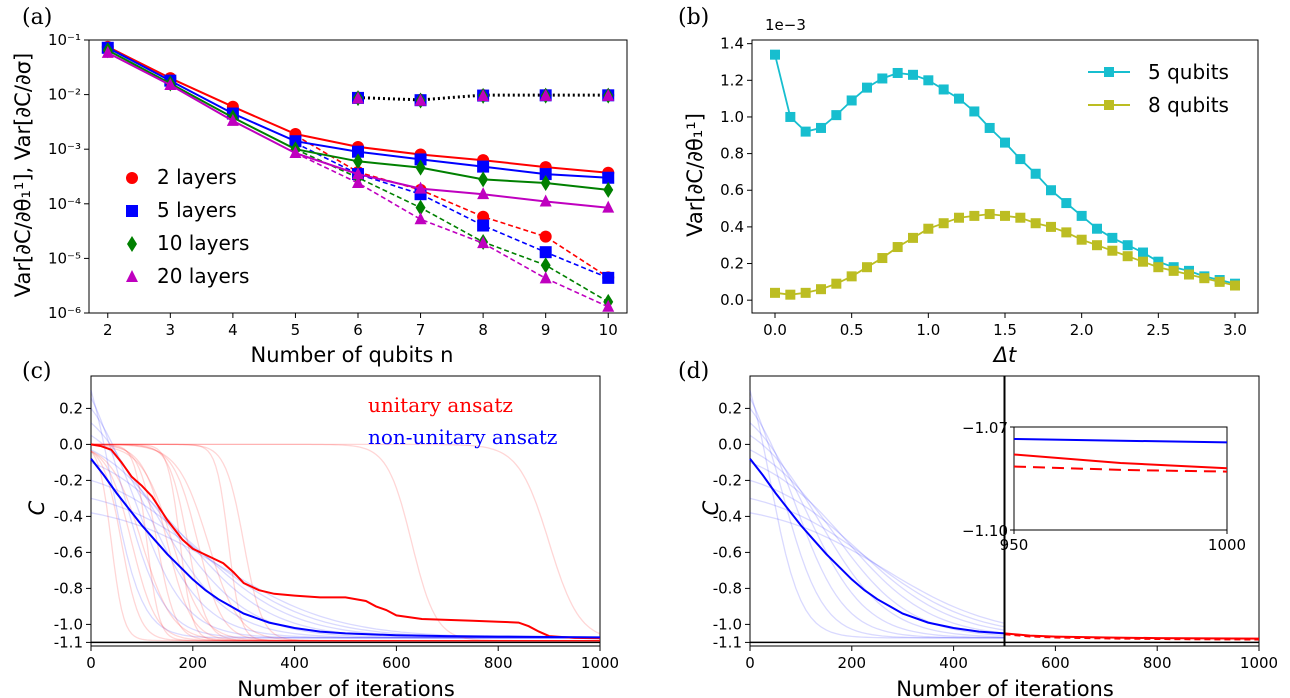 Image resolution: width=1290 pixels, height=698 pixels. I want to click on panel-a-legend-label: 20 layers, so click(203, 276).